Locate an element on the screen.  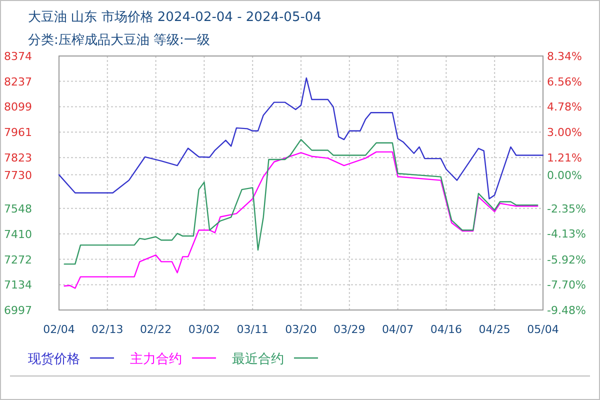
subtitle: 分类:压榨成品大豆油 等级:一级 is located at coordinates (119, 40).